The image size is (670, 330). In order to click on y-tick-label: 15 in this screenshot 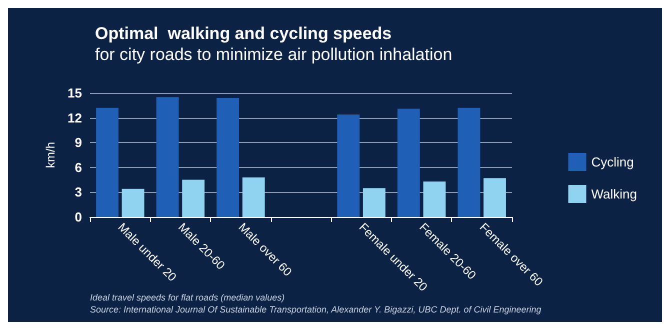, I will do `click(75, 93)`.